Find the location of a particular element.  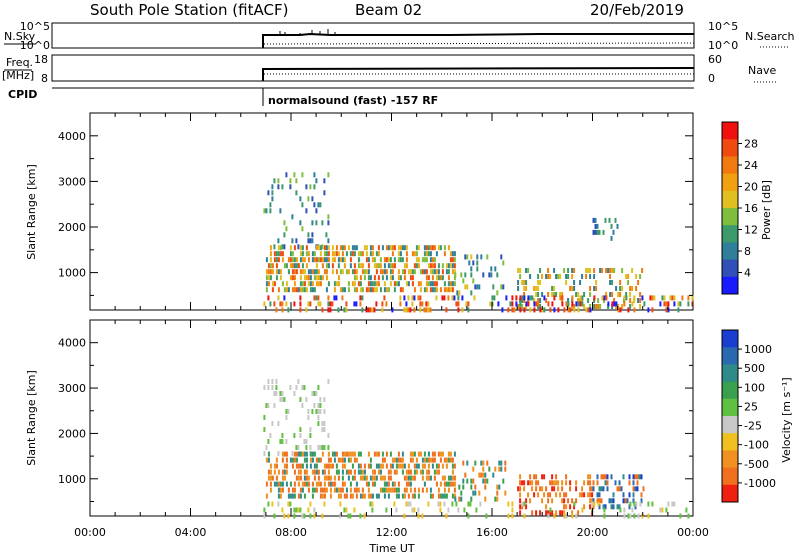

power-cbar-segment is located at coordinates (730, 217).